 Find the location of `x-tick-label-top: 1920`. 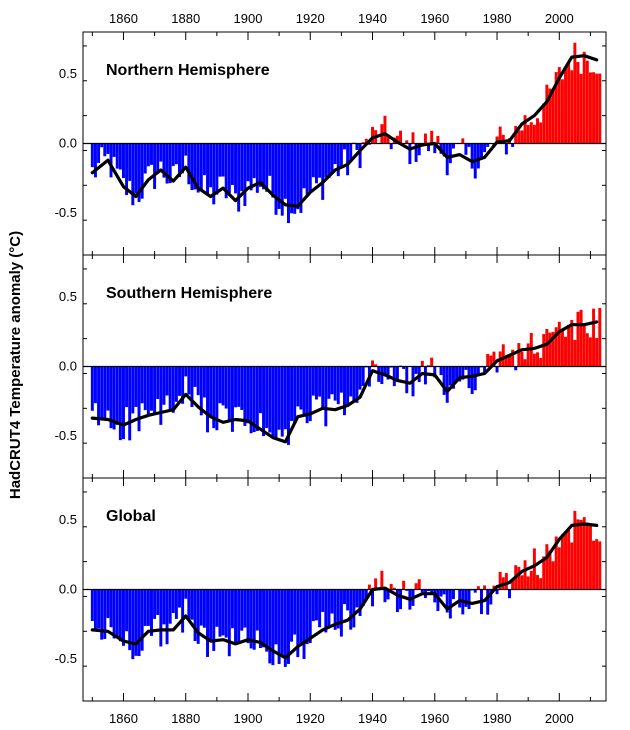

x-tick-label-top: 1920 is located at coordinates (310, 18).